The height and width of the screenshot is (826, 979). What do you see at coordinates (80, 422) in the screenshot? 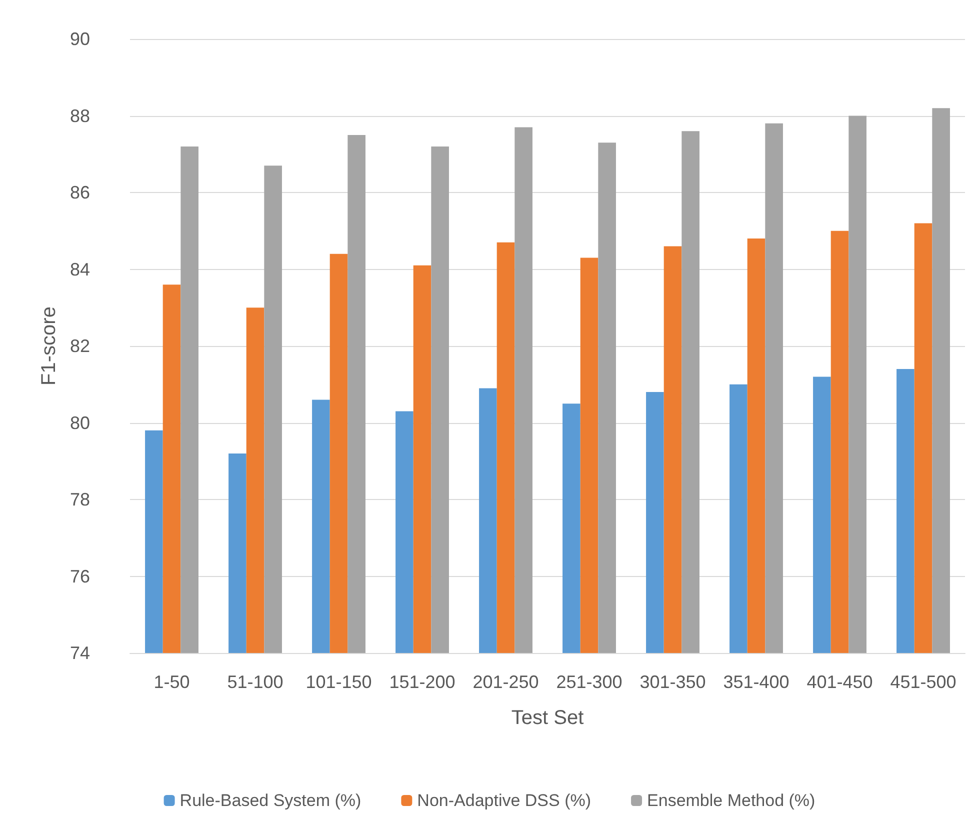
I see `y-tick-label: 80` at bounding box center [80, 422].